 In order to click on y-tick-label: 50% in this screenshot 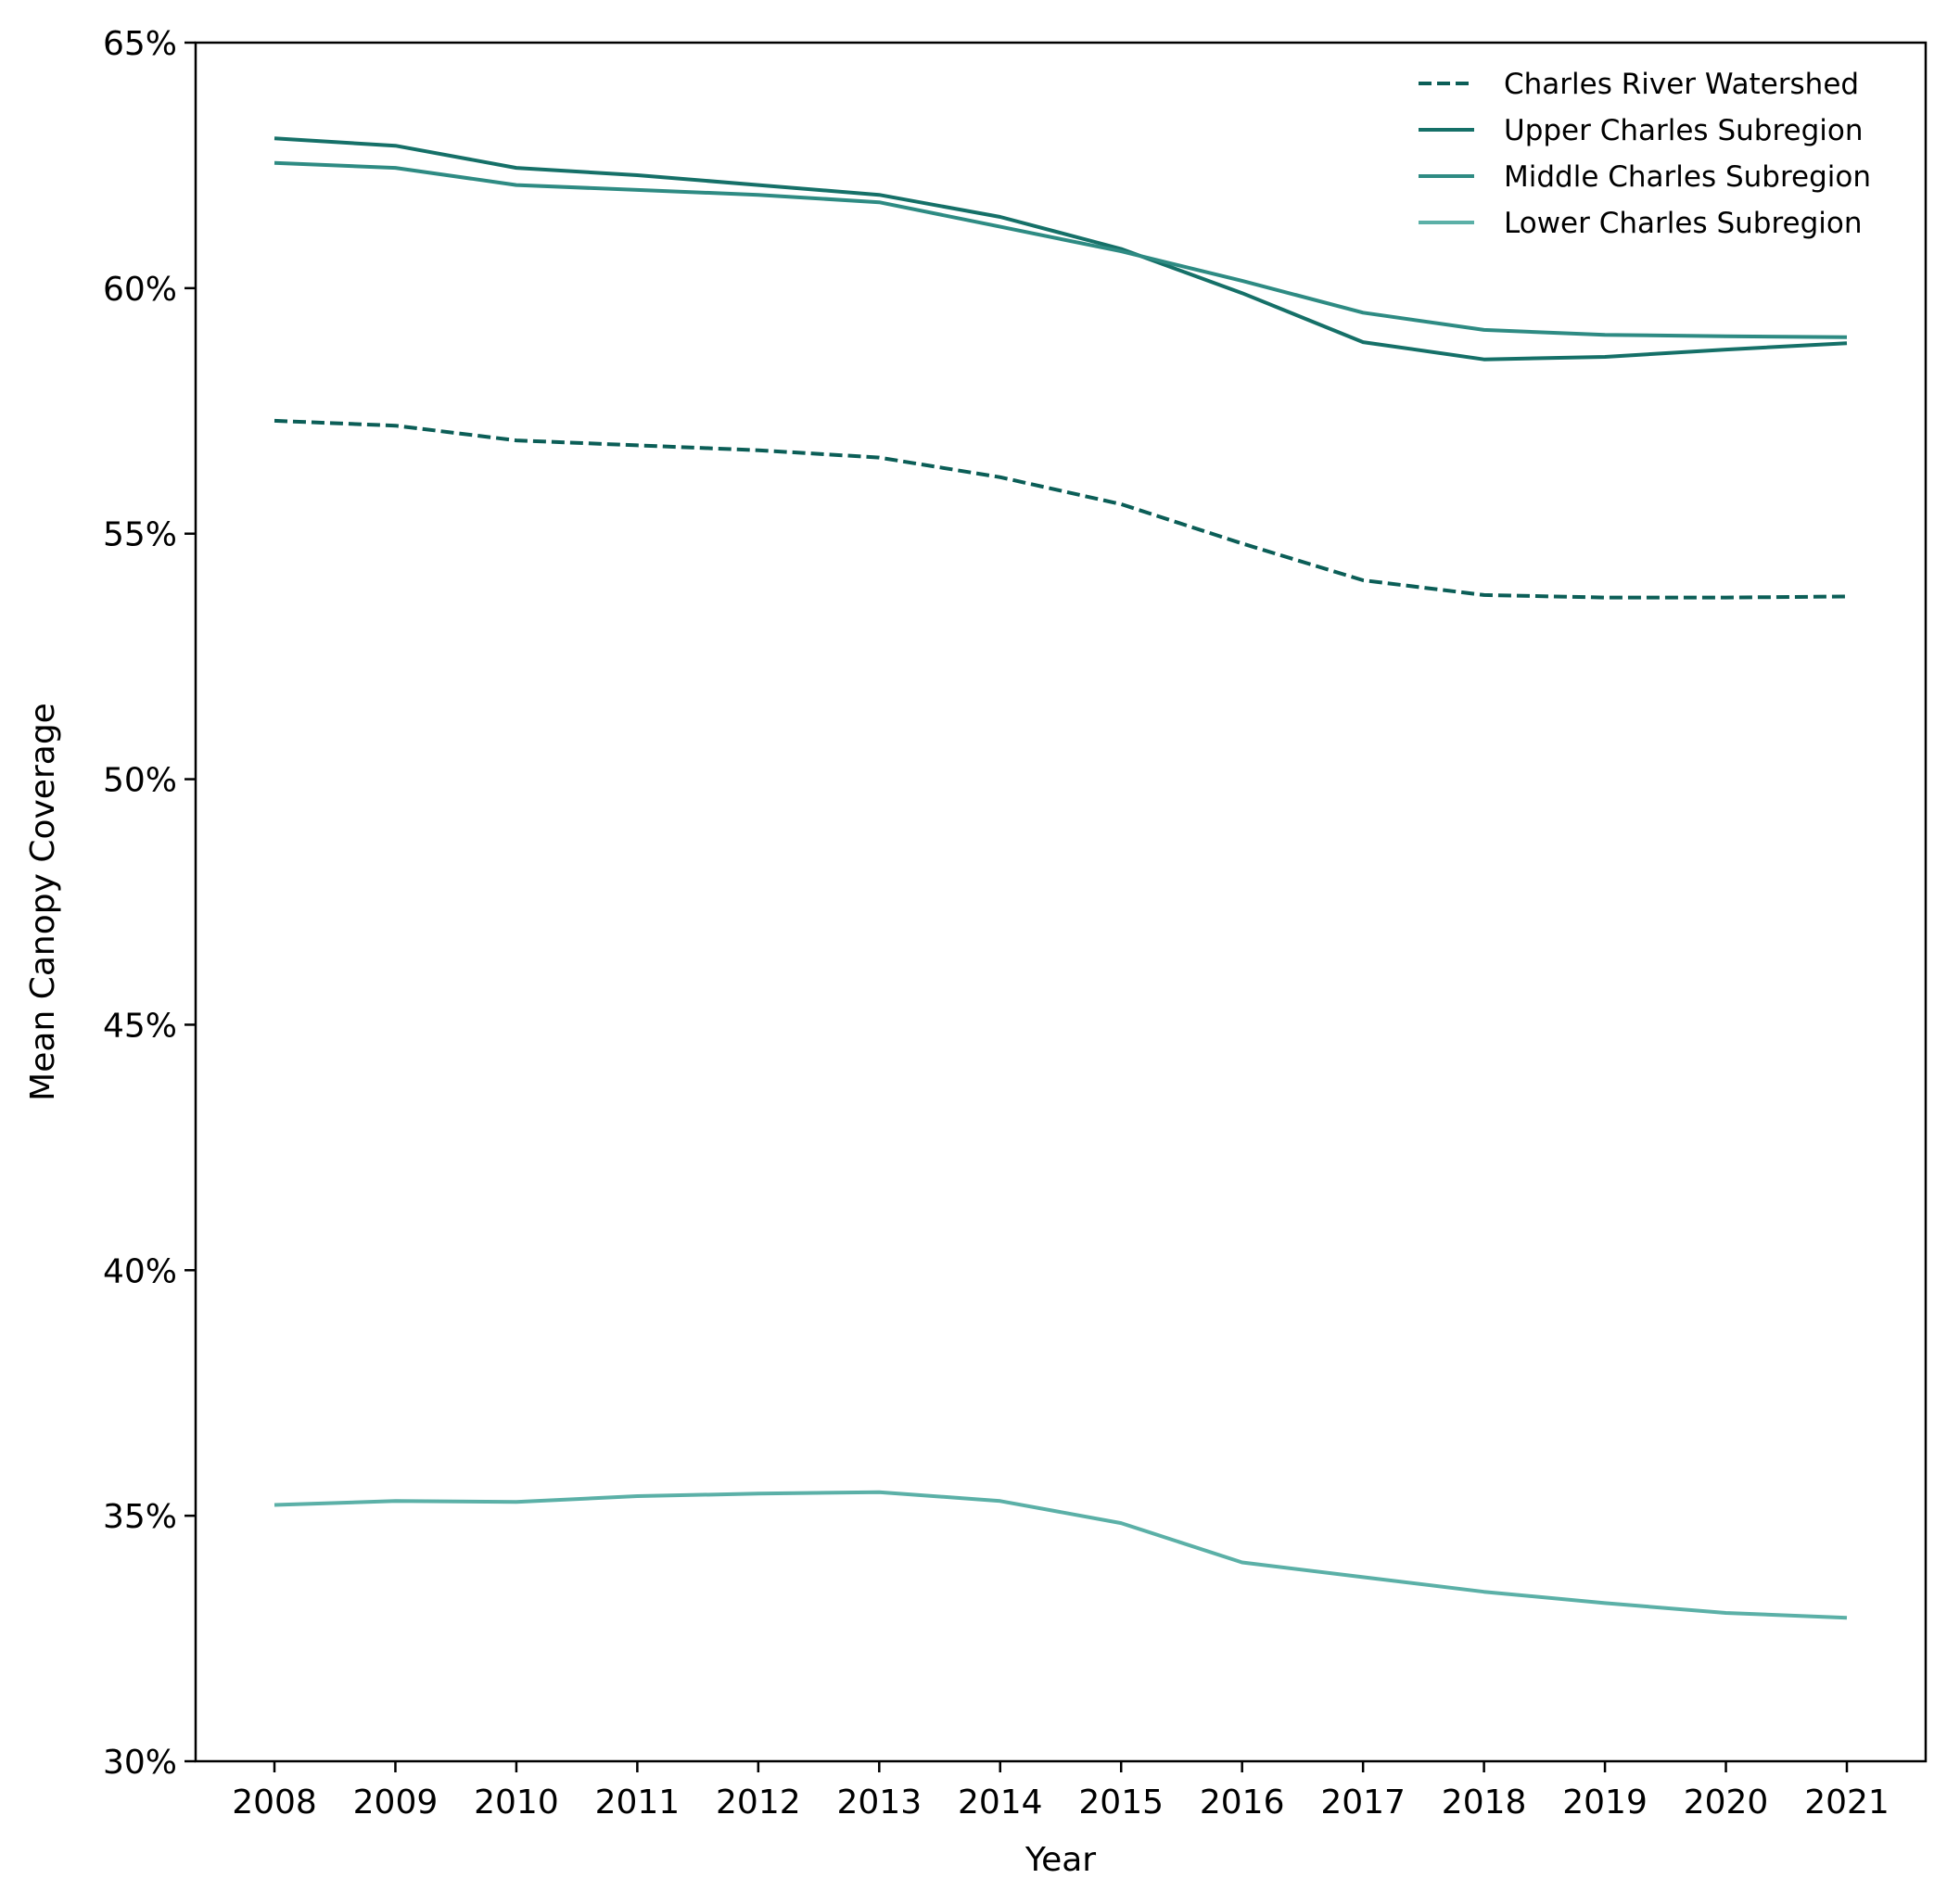, I will do `click(140, 781)`.